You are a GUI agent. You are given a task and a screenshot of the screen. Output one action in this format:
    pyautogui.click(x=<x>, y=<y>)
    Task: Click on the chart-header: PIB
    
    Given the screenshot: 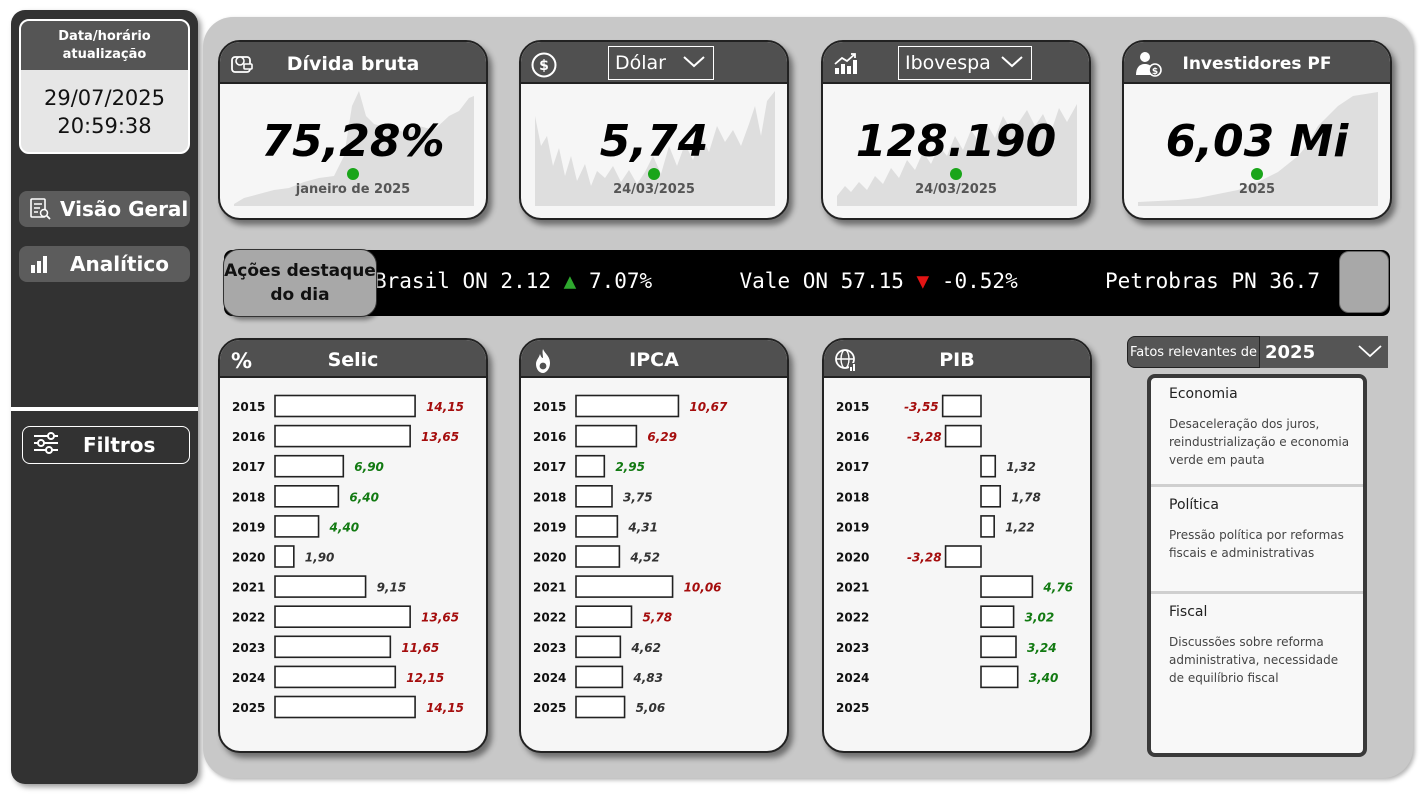 What is the action you would take?
    pyautogui.click(x=957, y=359)
    